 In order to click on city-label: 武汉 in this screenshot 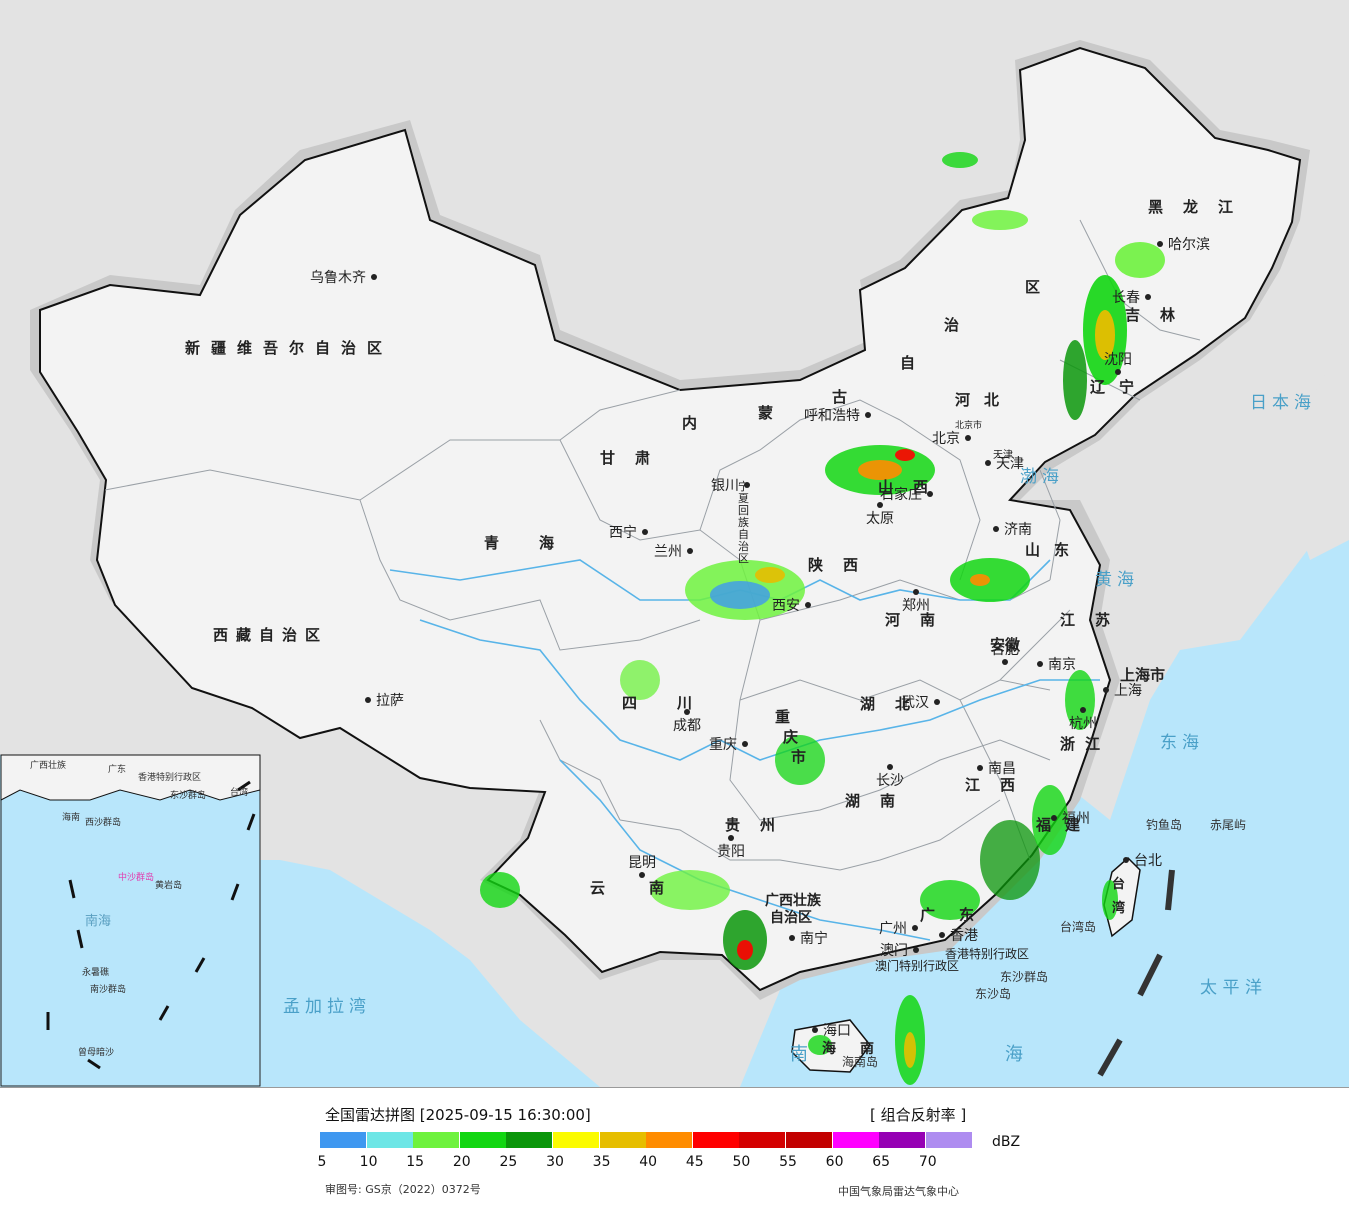, I will do `click(915, 703)`.